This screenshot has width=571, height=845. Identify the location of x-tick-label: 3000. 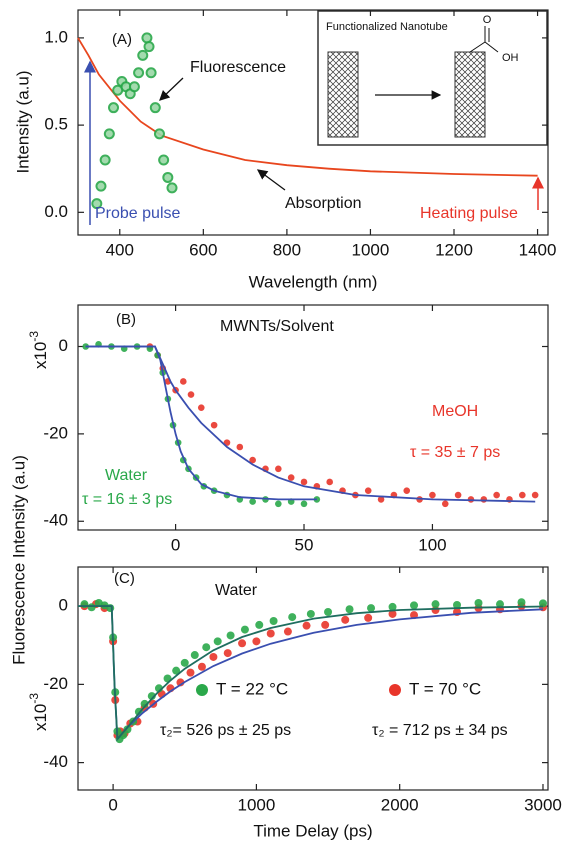
(543, 804).